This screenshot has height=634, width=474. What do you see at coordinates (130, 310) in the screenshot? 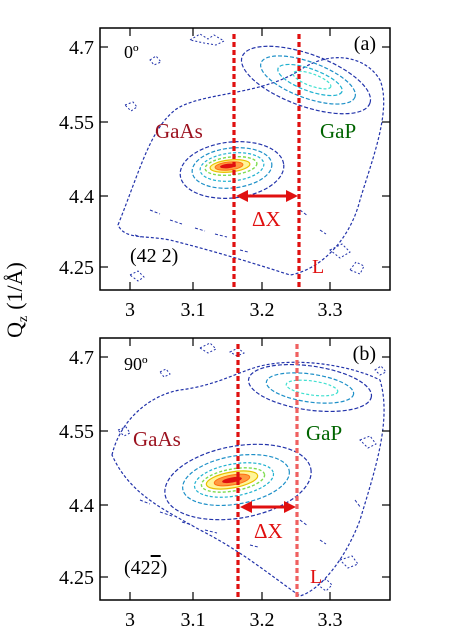
I see `panel-a-x-tick-label: 3` at bounding box center [130, 310].